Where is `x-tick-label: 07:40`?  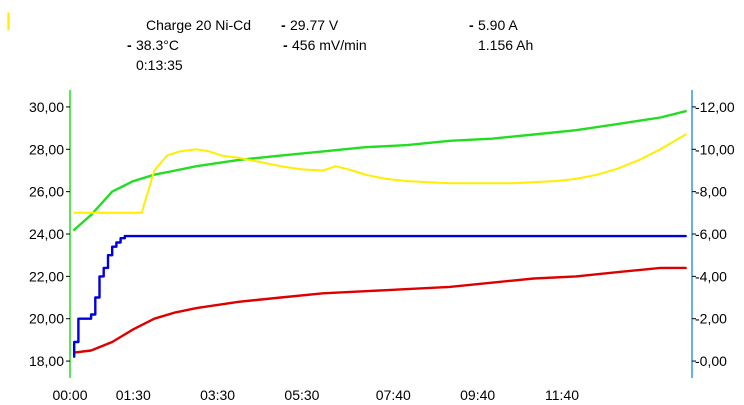
x-tick-label: 07:40 is located at coordinates (393, 395).